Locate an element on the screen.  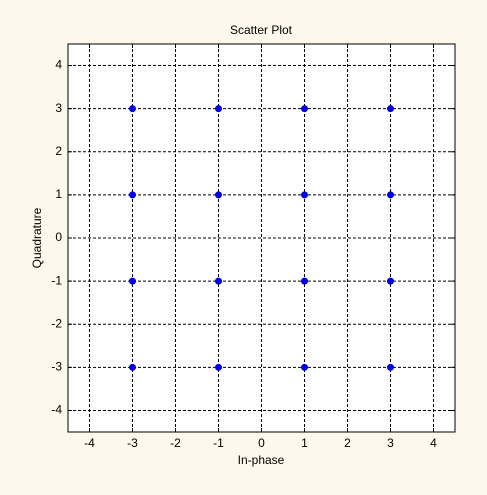
y-tick-label: -4 is located at coordinates (56, 410).